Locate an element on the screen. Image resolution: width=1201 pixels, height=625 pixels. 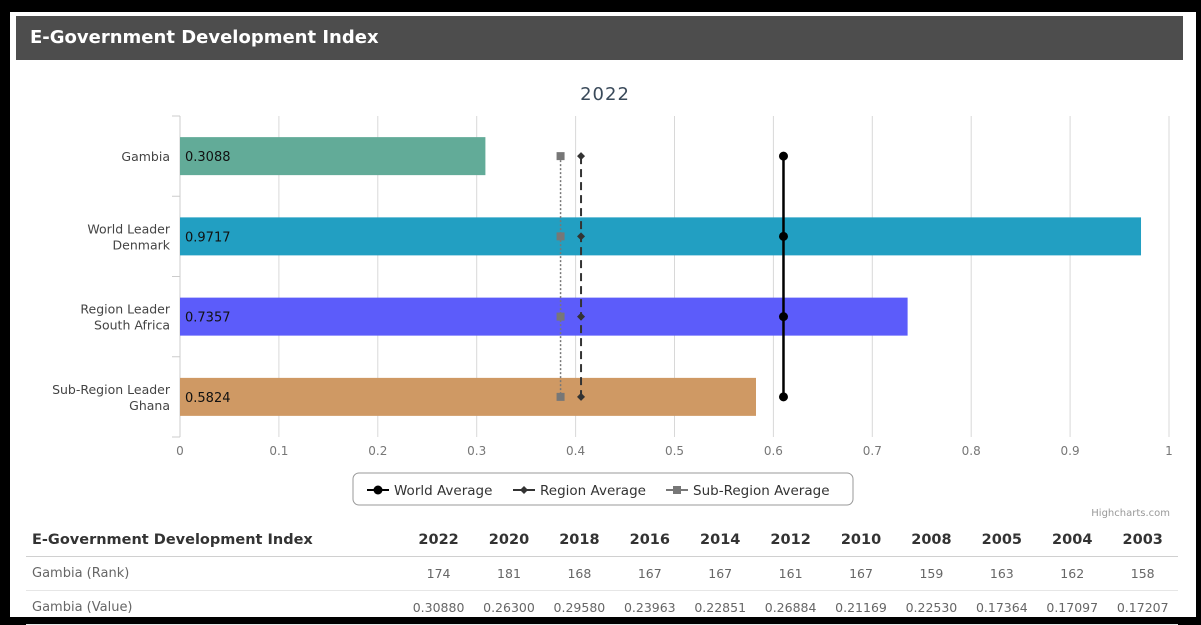
table-cell: 163 is located at coordinates (1002, 573).